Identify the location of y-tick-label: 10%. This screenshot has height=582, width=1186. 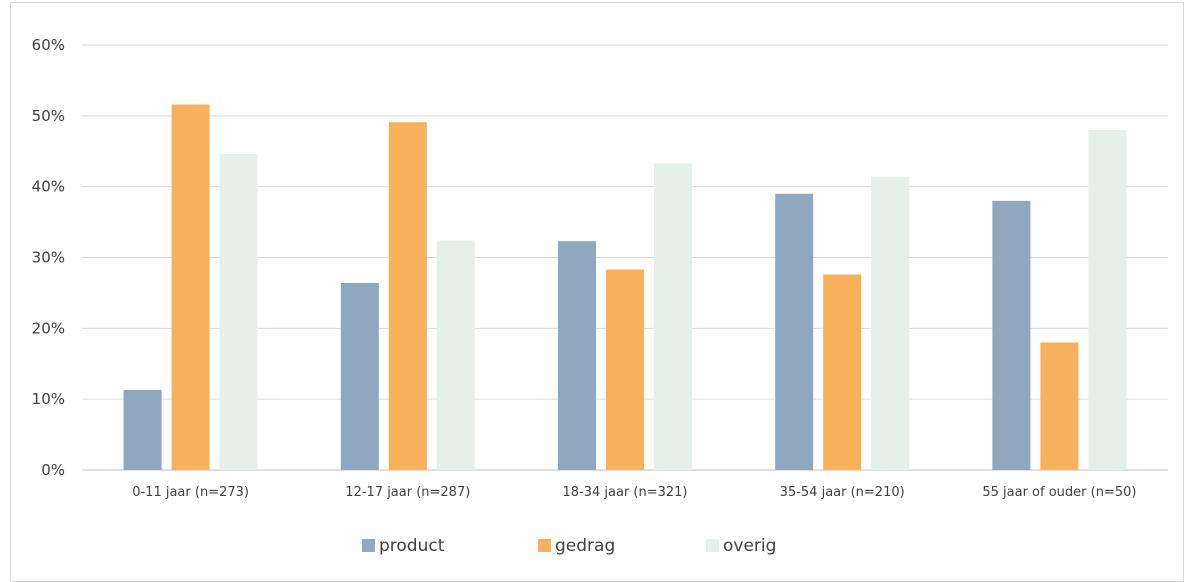
(48, 399).